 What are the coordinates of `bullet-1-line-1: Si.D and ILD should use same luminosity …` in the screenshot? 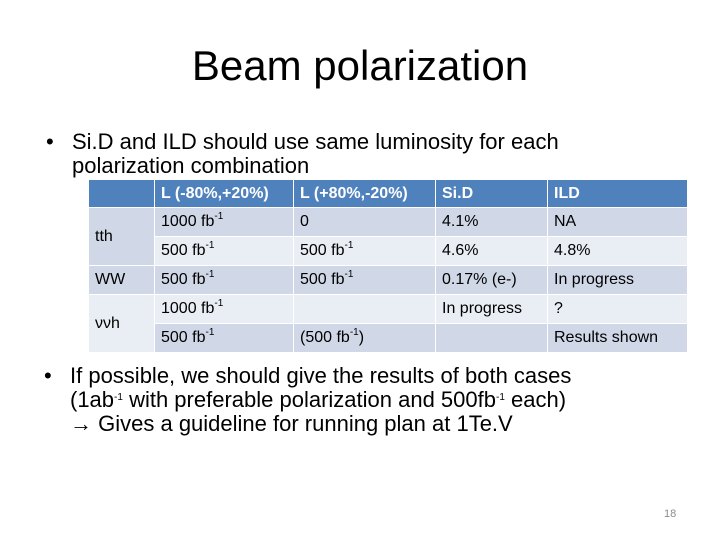 It's located at (315, 141).